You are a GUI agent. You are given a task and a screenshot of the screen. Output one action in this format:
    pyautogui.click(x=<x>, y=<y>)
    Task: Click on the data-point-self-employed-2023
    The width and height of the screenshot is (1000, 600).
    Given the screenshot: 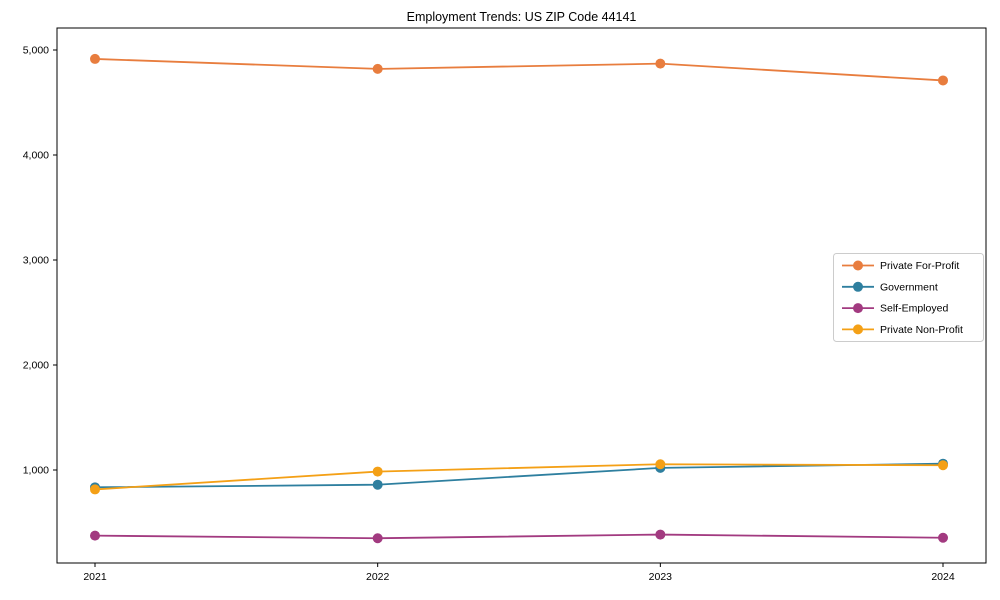 What is the action you would take?
    pyautogui.click(x=660, y=534)
    